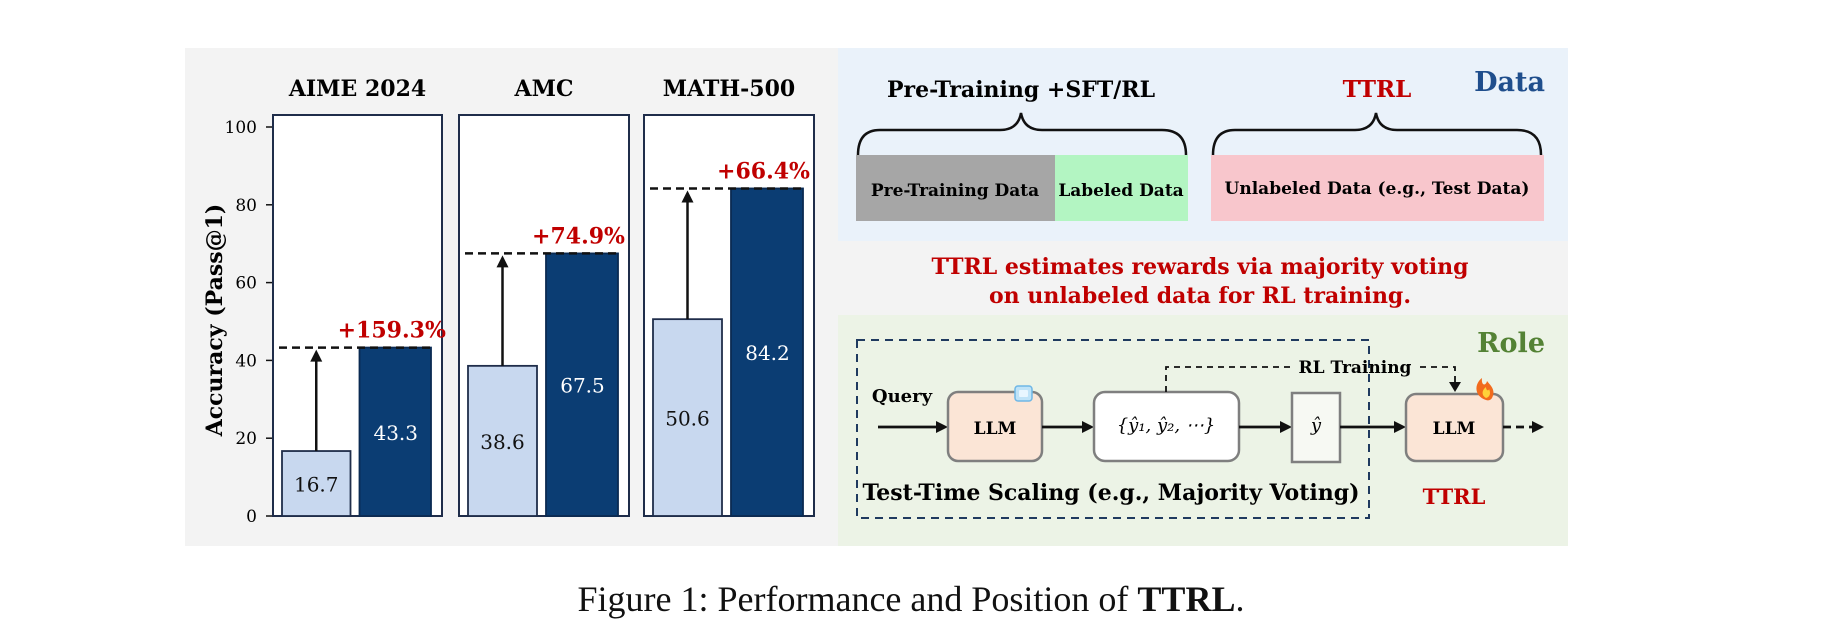 This screenshot has height=640, width=1822. I want to click on fire-icon, so click(1485, 389).